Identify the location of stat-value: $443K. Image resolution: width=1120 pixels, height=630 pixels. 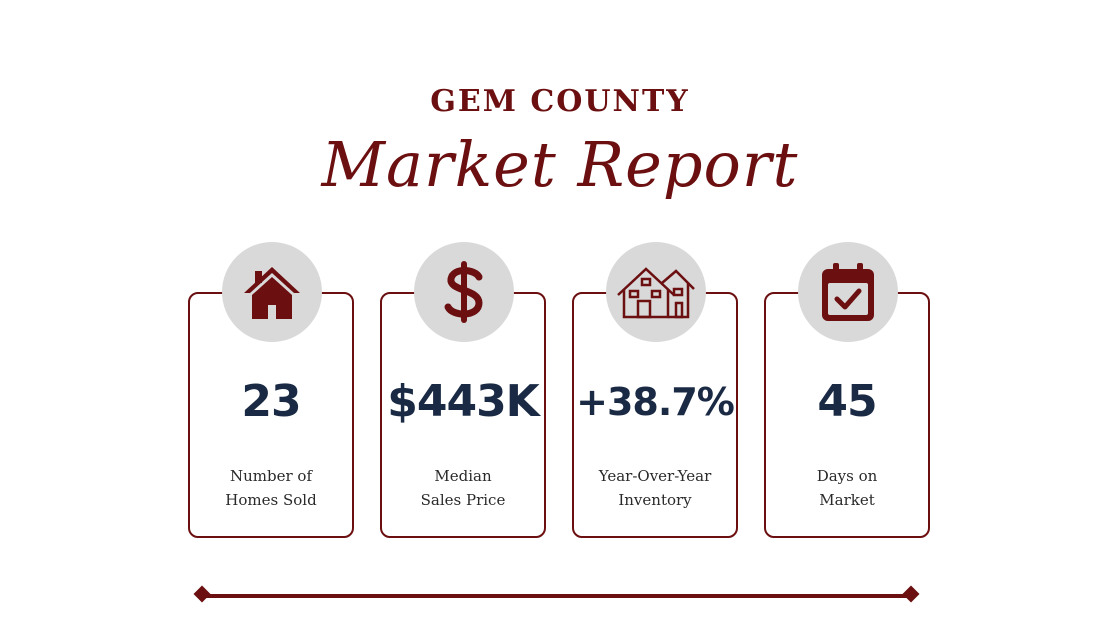
(463, 401).